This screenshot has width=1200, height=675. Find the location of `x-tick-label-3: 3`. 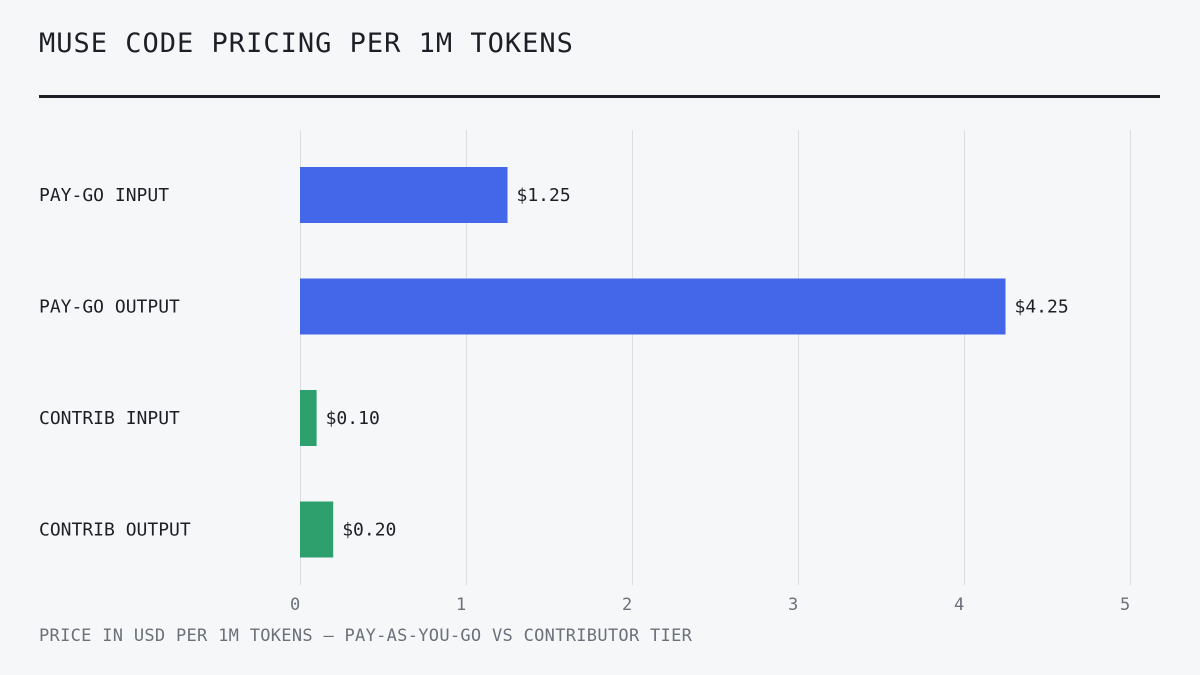

x-tick-label-3: 3 is located at coordinates (793, 605).